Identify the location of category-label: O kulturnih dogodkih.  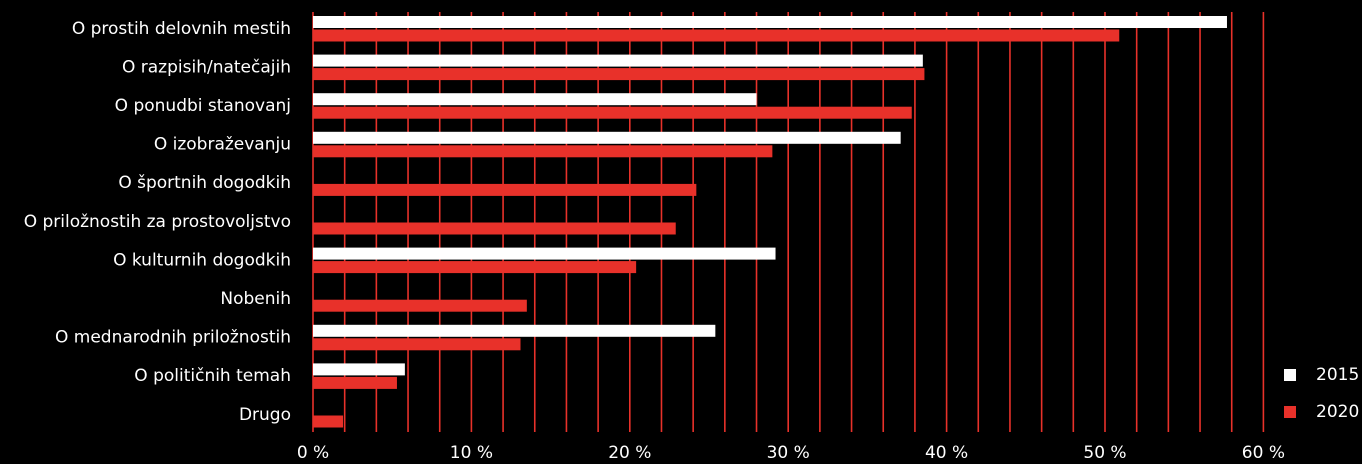
(202, 260).